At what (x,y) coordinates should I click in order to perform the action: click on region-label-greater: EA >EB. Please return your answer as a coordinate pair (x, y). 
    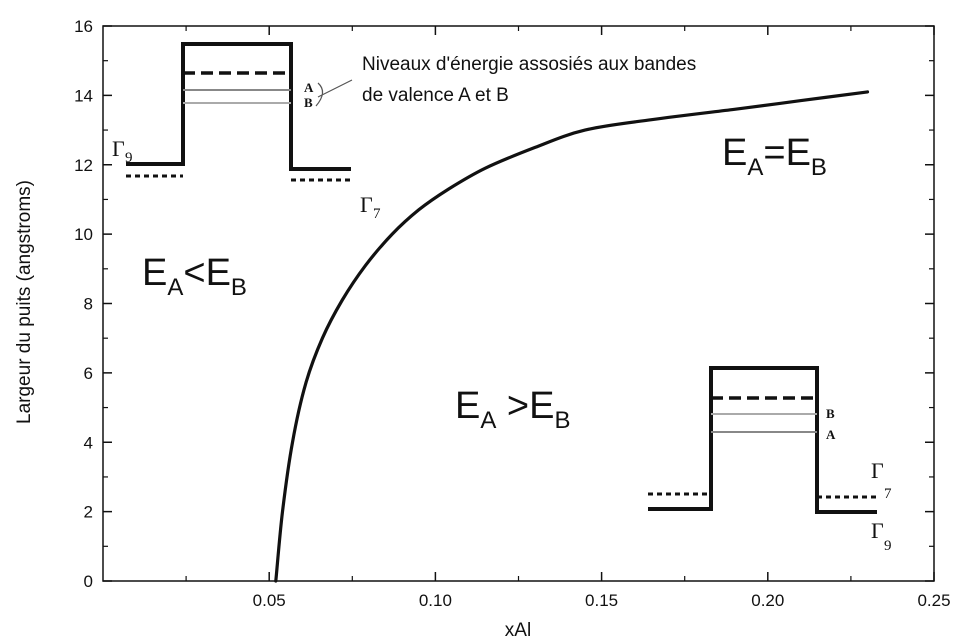
    Looking at the image, I should click on (513, 409).